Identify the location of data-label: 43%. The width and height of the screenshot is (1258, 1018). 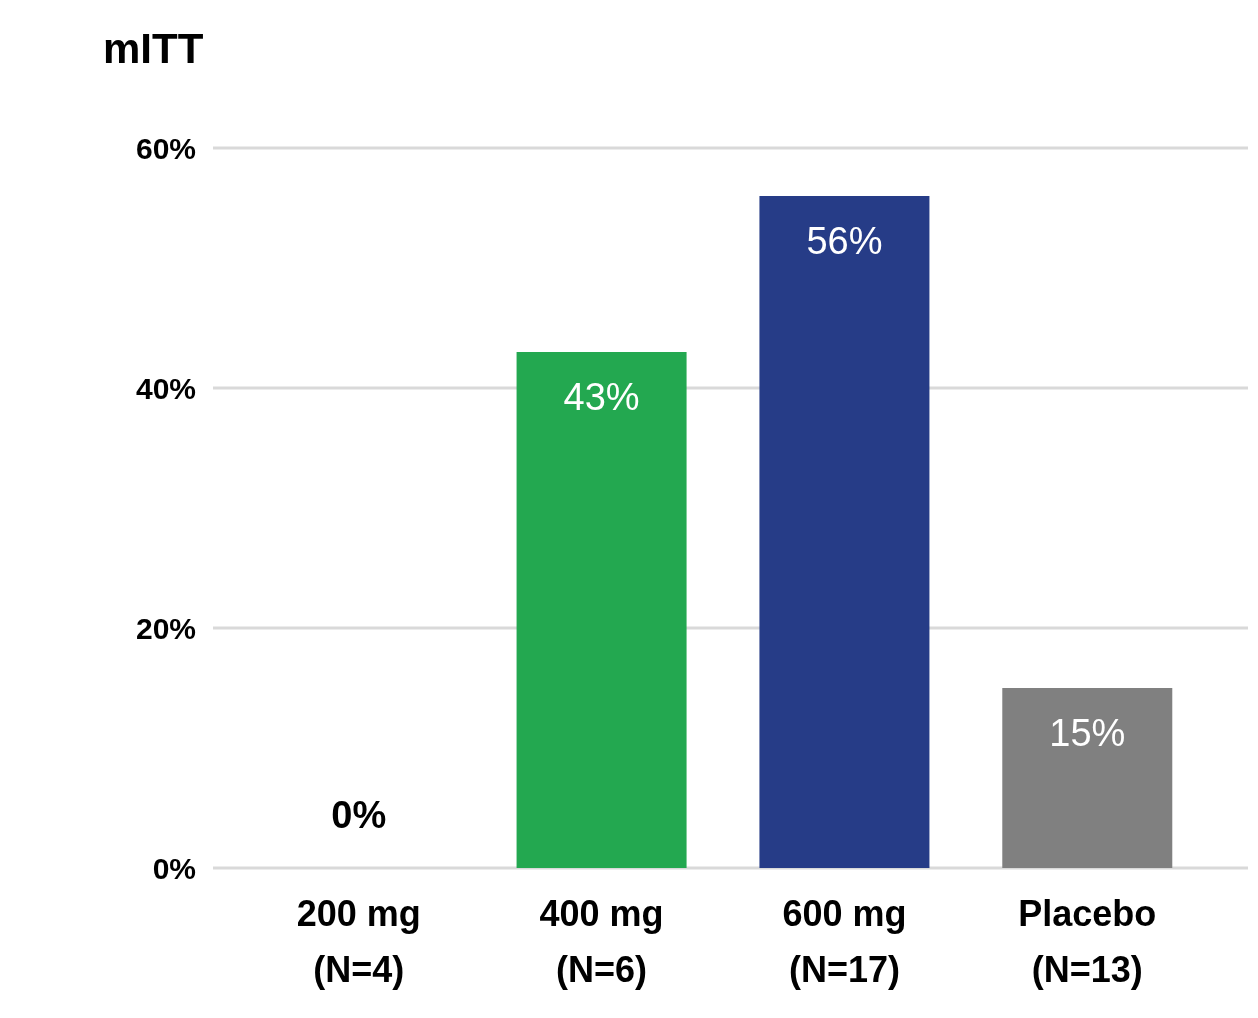
(601, 397).